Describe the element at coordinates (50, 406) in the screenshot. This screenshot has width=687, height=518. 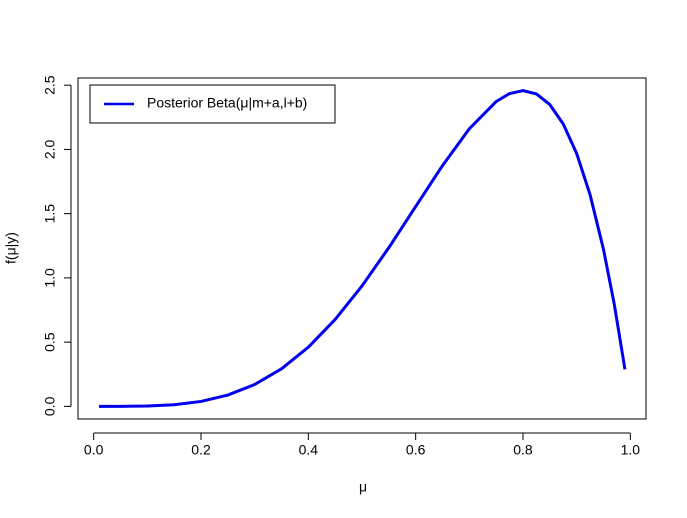
I see `y-tick-label: 0.0` at that location.